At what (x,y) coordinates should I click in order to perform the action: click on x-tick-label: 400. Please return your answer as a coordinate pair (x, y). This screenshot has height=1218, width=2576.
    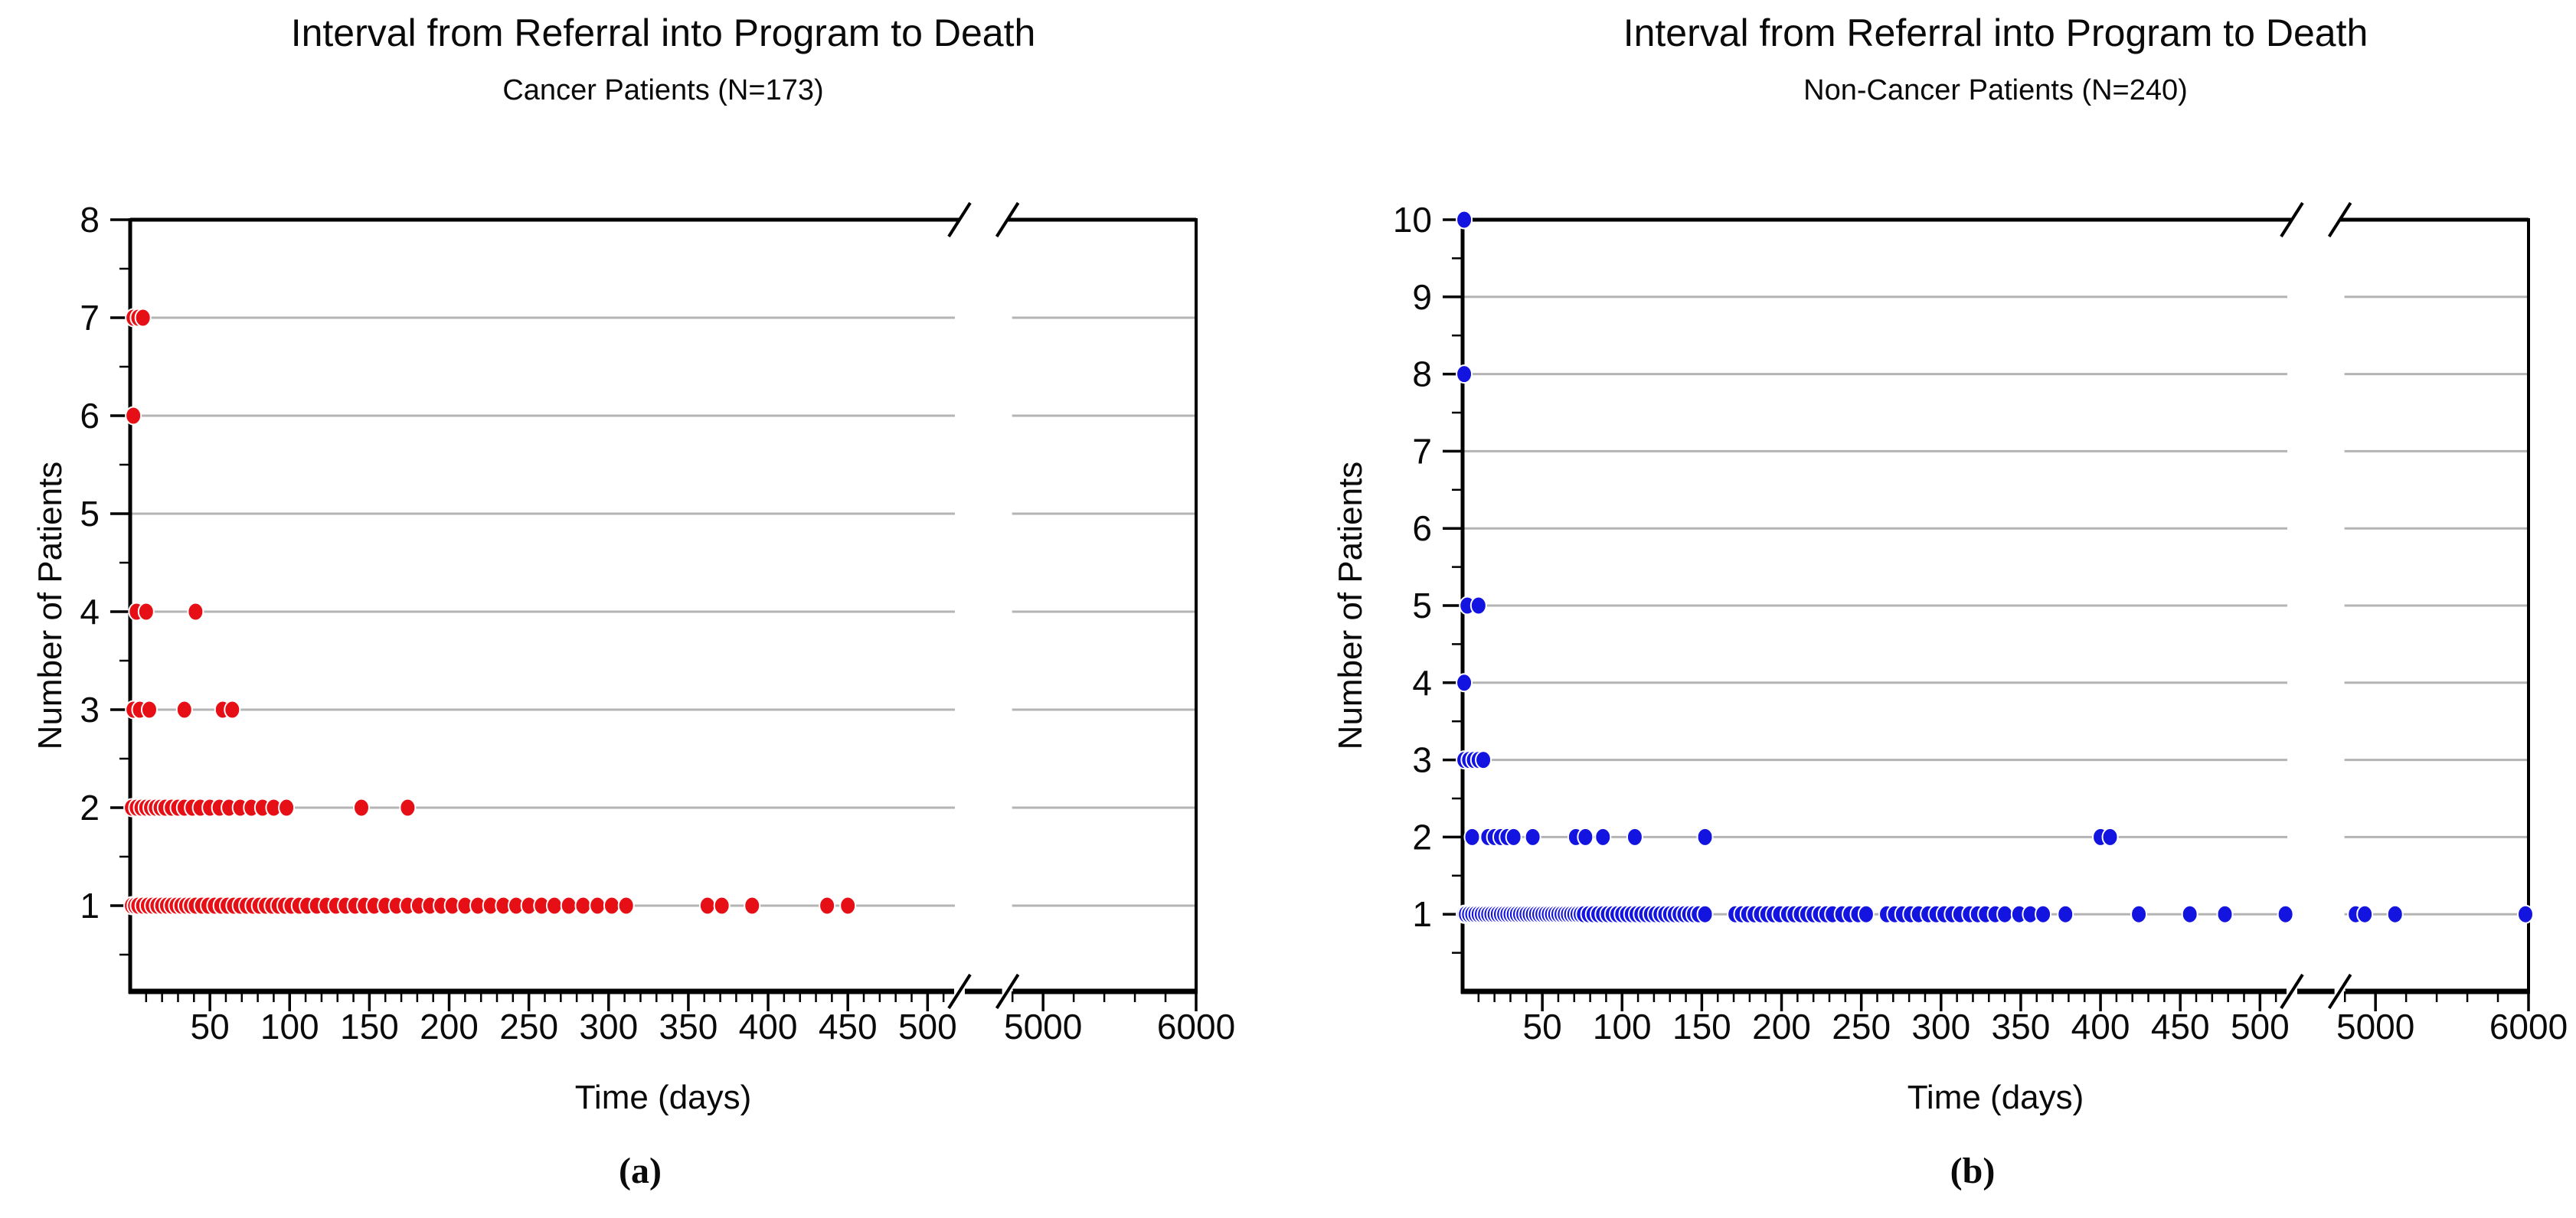
    Looking at the image, I should click on (2100, 1027).